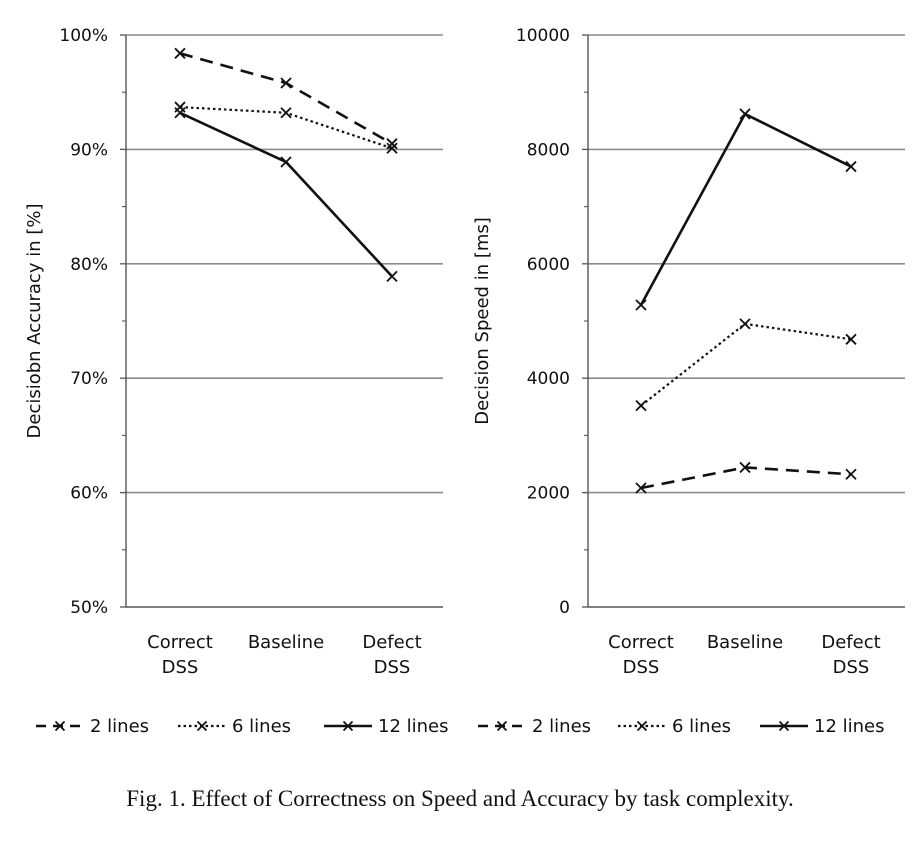 This screenshot has width=920, height=848. I want to click on y-tick-label: 70%, so click(89, 379).